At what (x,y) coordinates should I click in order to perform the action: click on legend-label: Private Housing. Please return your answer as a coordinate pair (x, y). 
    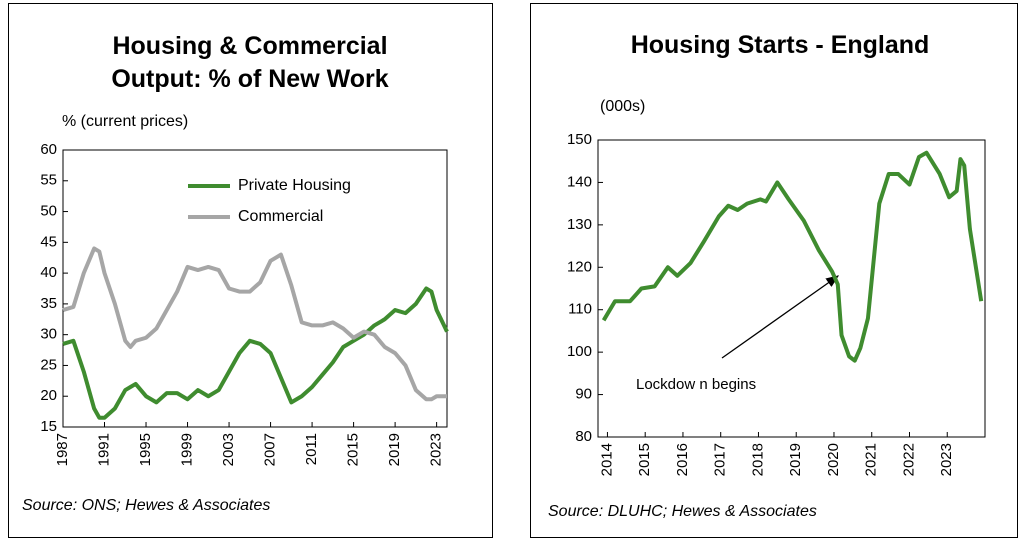
    Looking at the image, I should click on (294, 185).